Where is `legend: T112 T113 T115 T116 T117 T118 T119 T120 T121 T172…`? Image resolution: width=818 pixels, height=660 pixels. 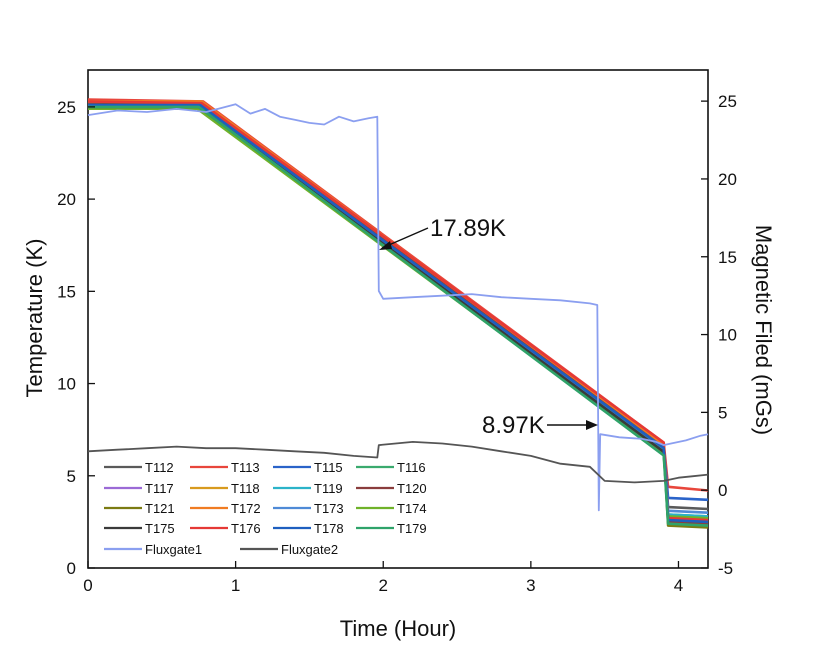
legend: T112 T113 T115 T116 T117 T118 T119 T120 T121 T172… is located at coordinates (265, 508).